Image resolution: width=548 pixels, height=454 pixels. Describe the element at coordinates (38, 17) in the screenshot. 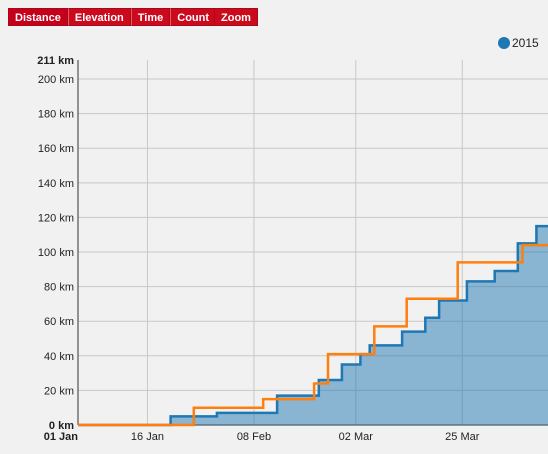

I see `distance-button: Distance` at that location.